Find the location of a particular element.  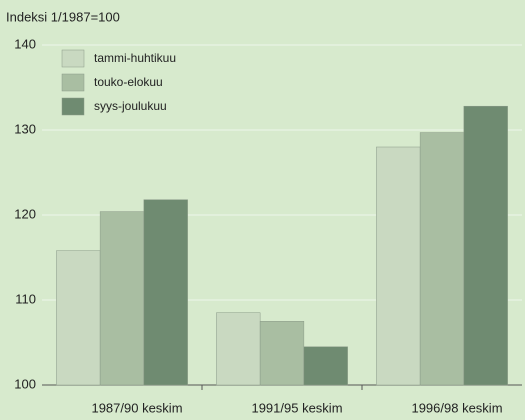

y-tick-label: 100 is located at coordinates (25, 383).